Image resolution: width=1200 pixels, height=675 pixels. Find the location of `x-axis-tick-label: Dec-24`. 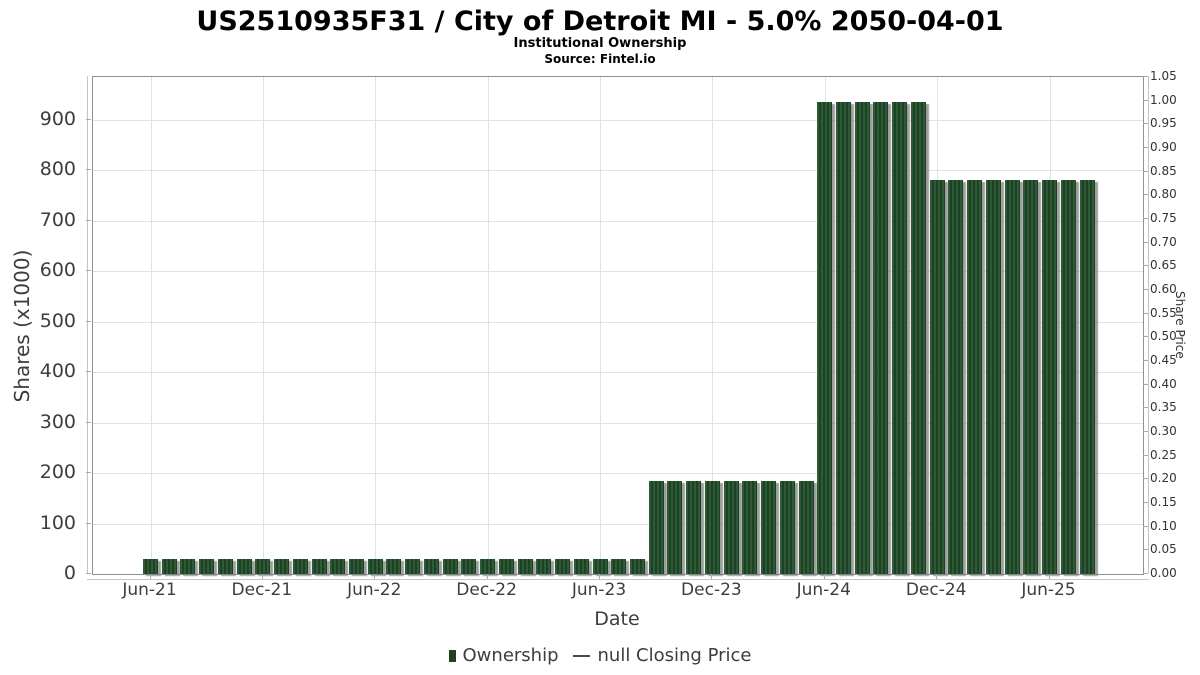

x-axis-tick-label: Dec-24 is located at coordinates (936, 590).